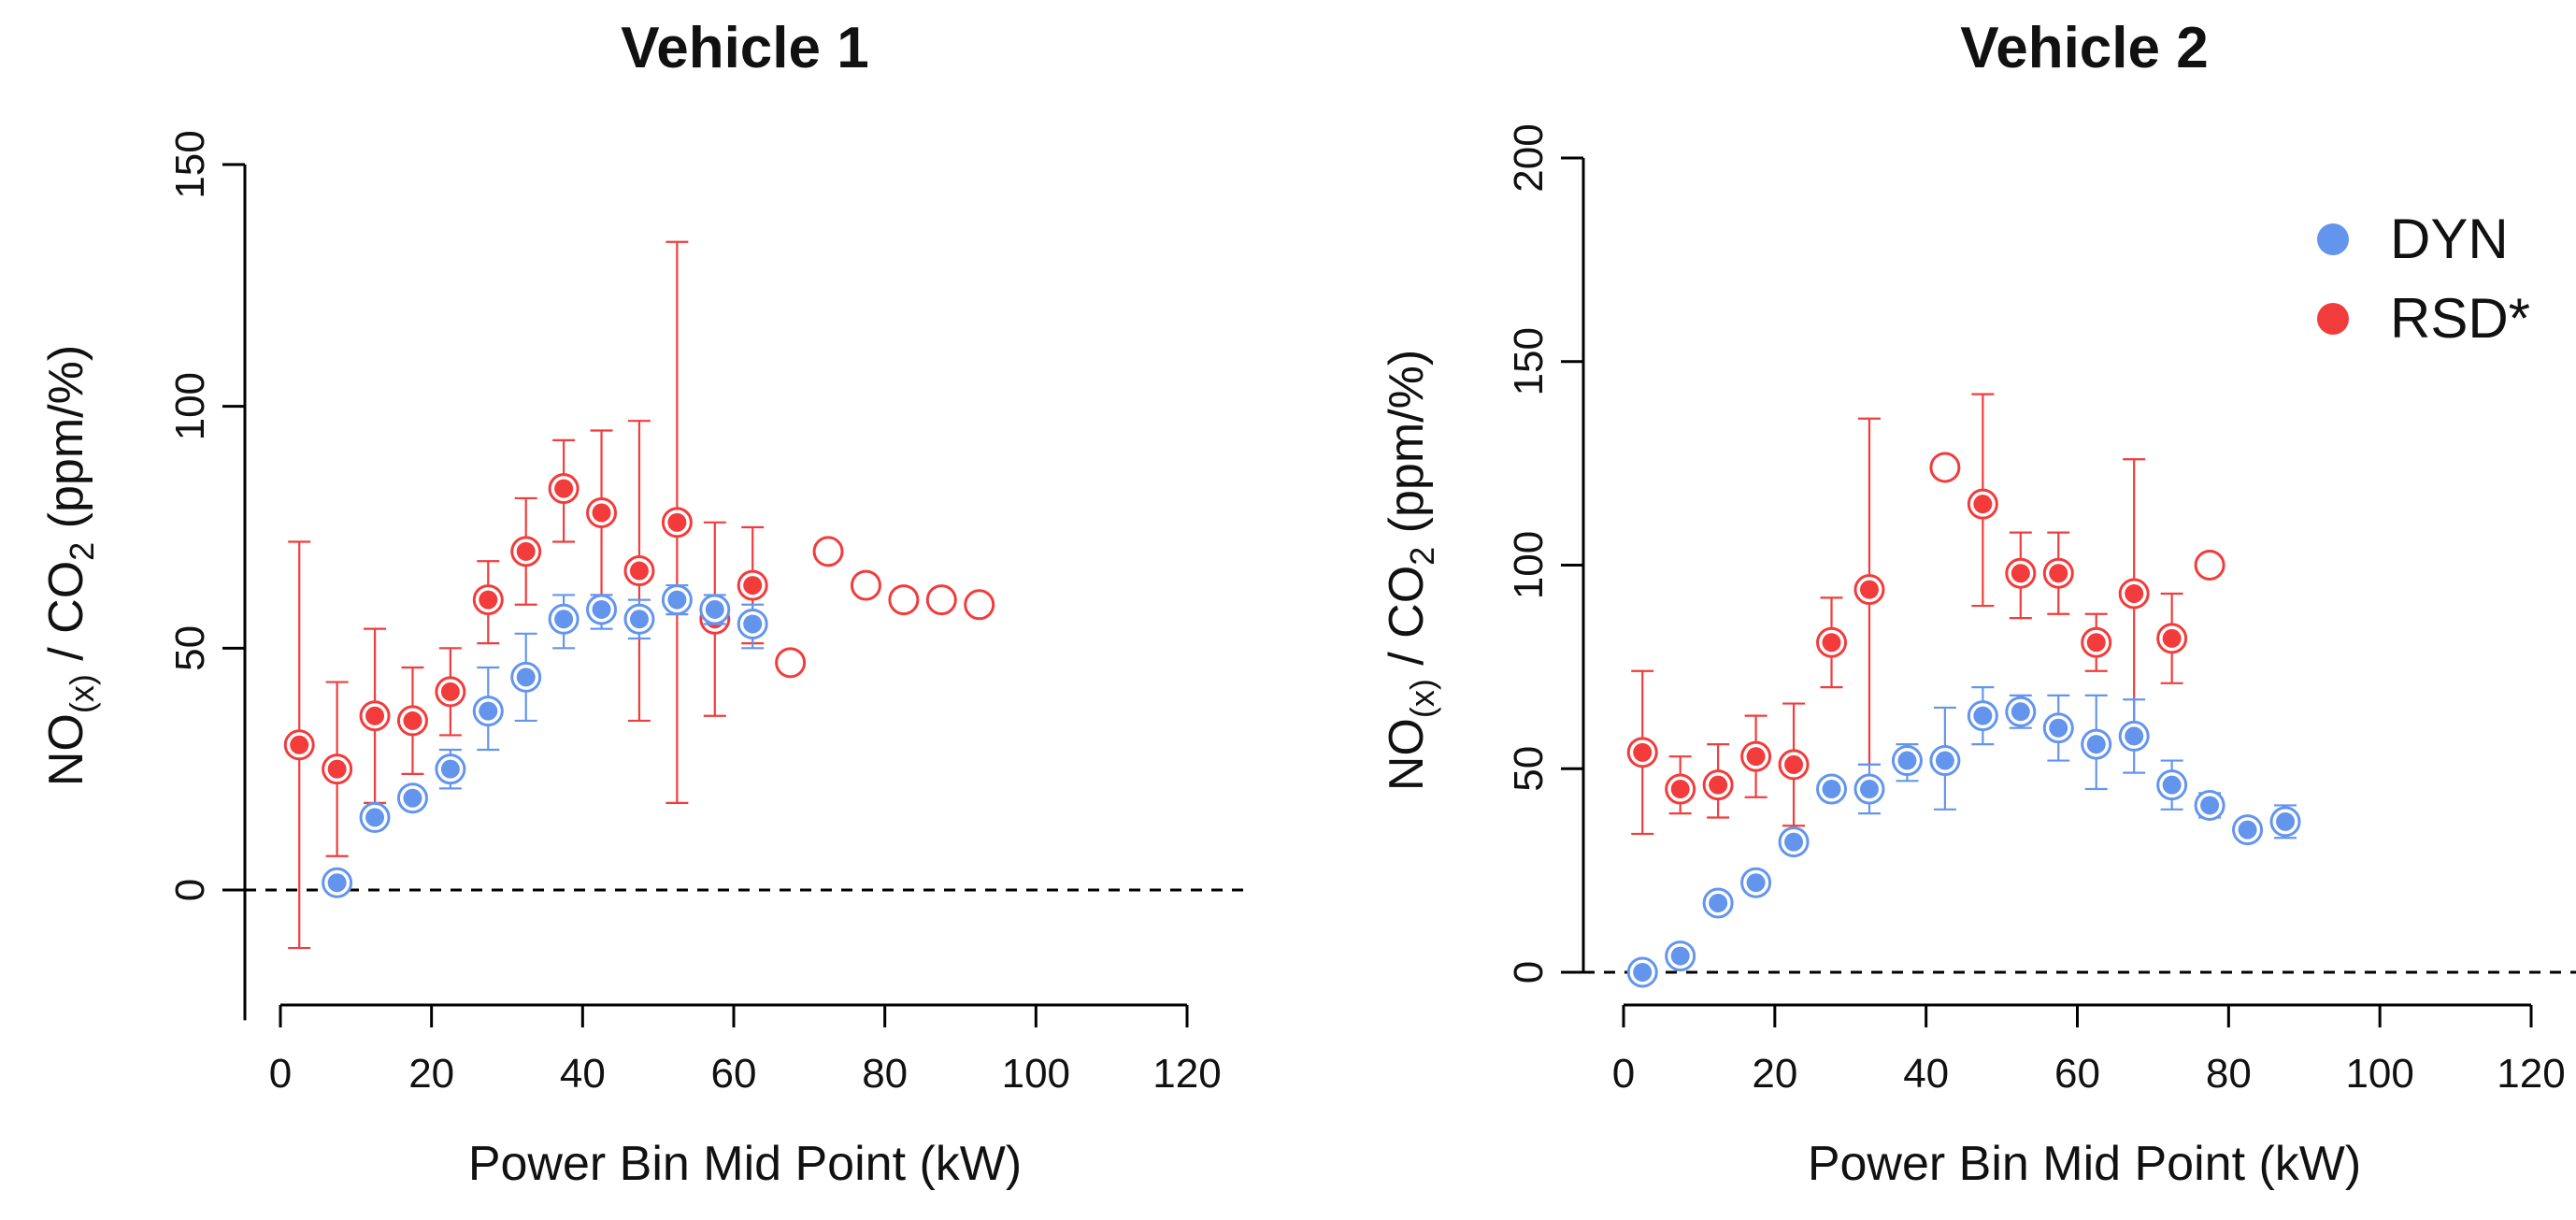  What do you see at coordinates (66, 443) in the screenshot?
I see `panel-1-ylabel-post: (ppm/%)` at bounding box center [66, 443].